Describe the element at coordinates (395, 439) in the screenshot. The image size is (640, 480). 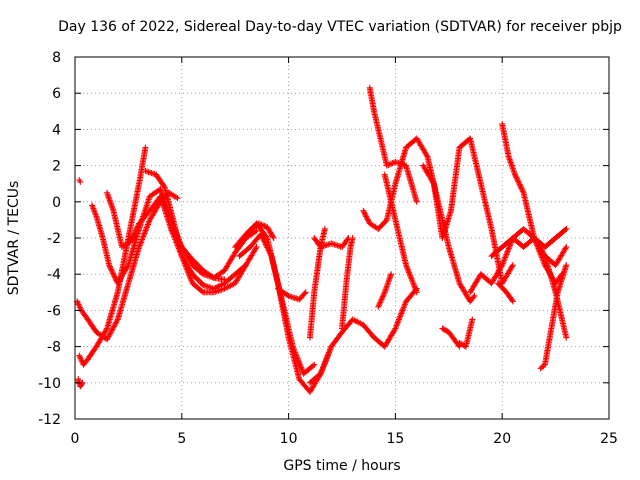
I see `x-tick-label: 15` at that location.